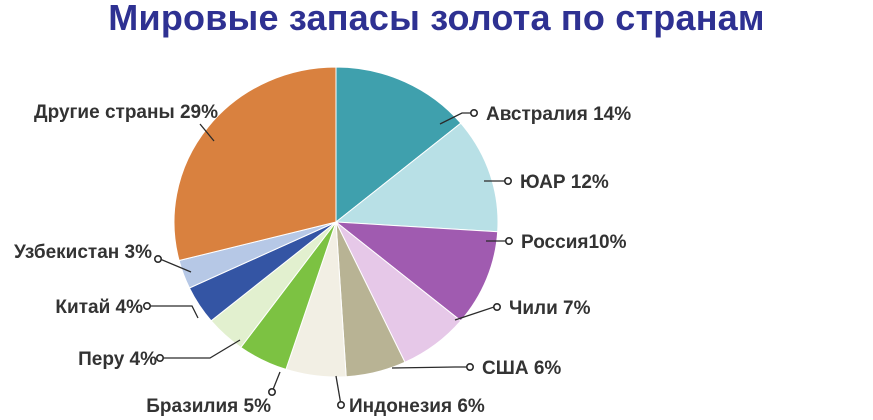 This screenshot has height=420, width=873. I want to click on slice-label: ЮАР 12%, so click(564, 182).